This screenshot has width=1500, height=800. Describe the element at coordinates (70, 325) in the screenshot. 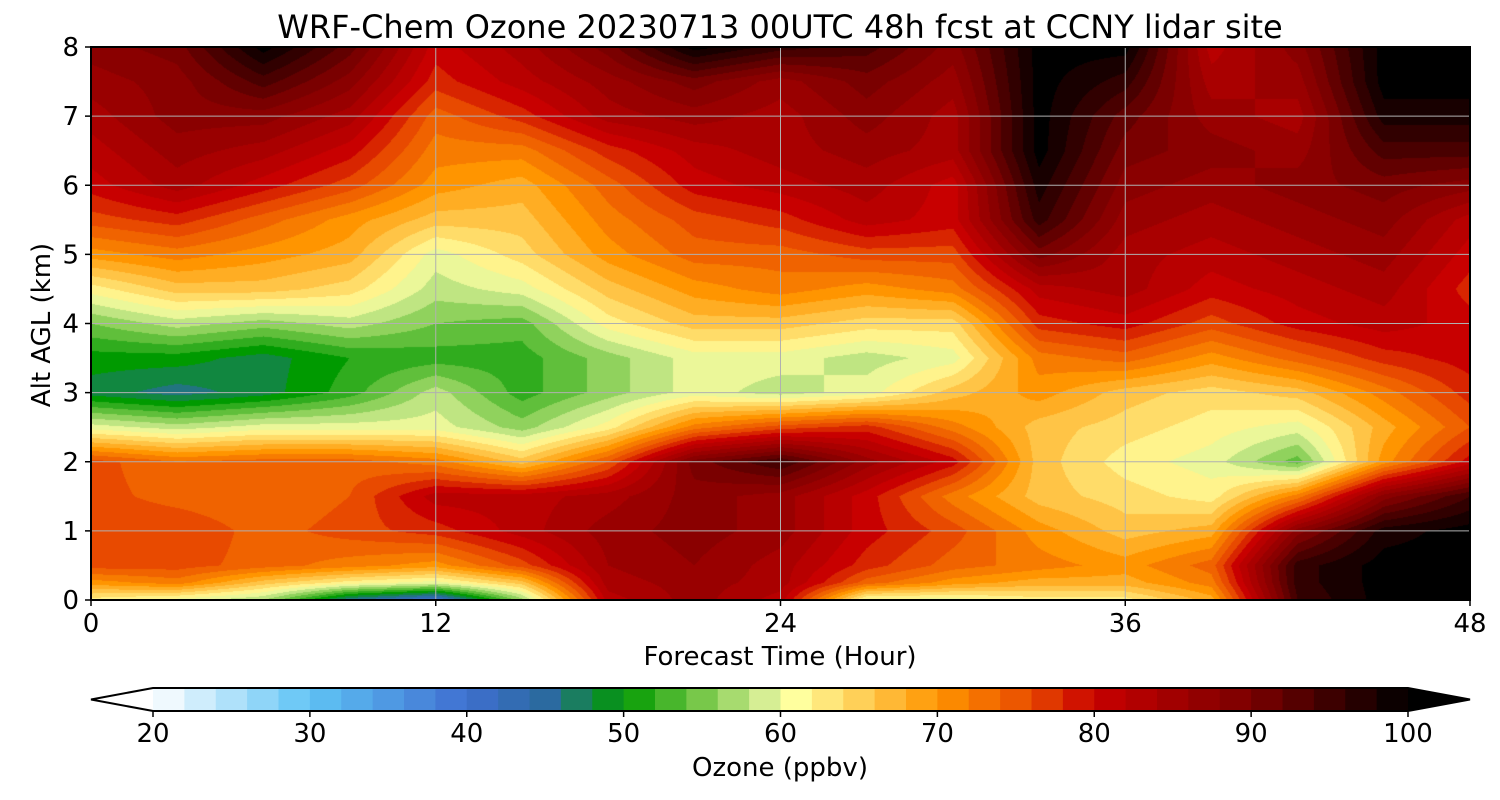

I see `y-tick-label: 4` at that location.